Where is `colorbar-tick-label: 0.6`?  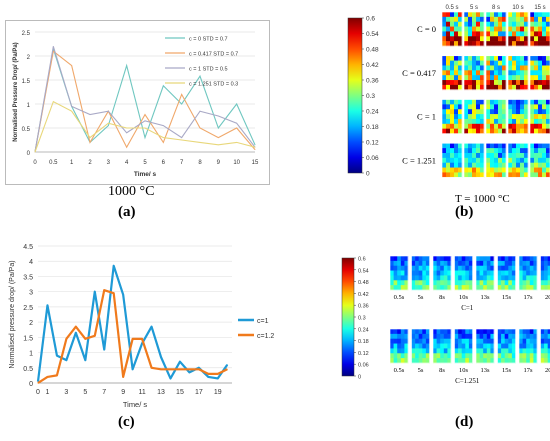 colorbar-tick-label: 0.6 is located at coordinates (370, 19).